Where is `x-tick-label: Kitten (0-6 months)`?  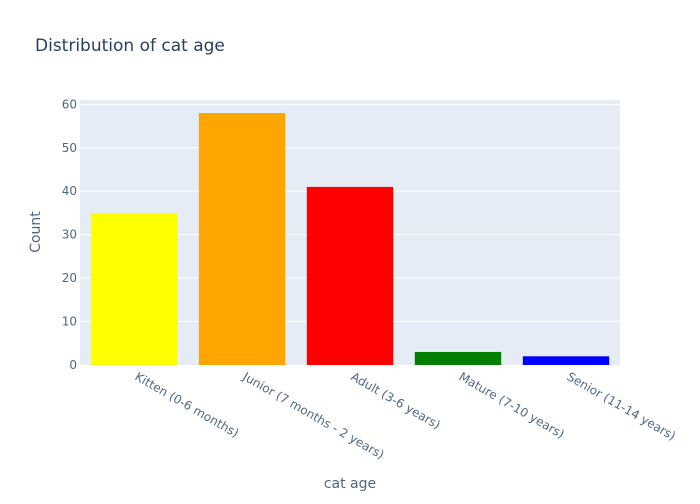
x-tick-label: Kitten (0-6 months) is located at coordinates (187, 404).